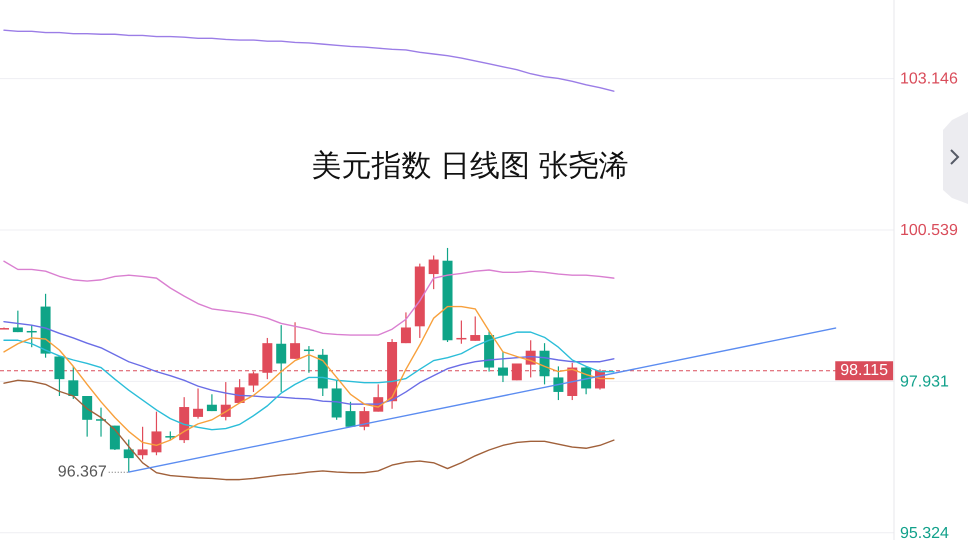 This screenshot has height=547, width=968. Describe the element at coordinates (82, 472) in the screenshot. I see `annotation: 96.367` at that location.